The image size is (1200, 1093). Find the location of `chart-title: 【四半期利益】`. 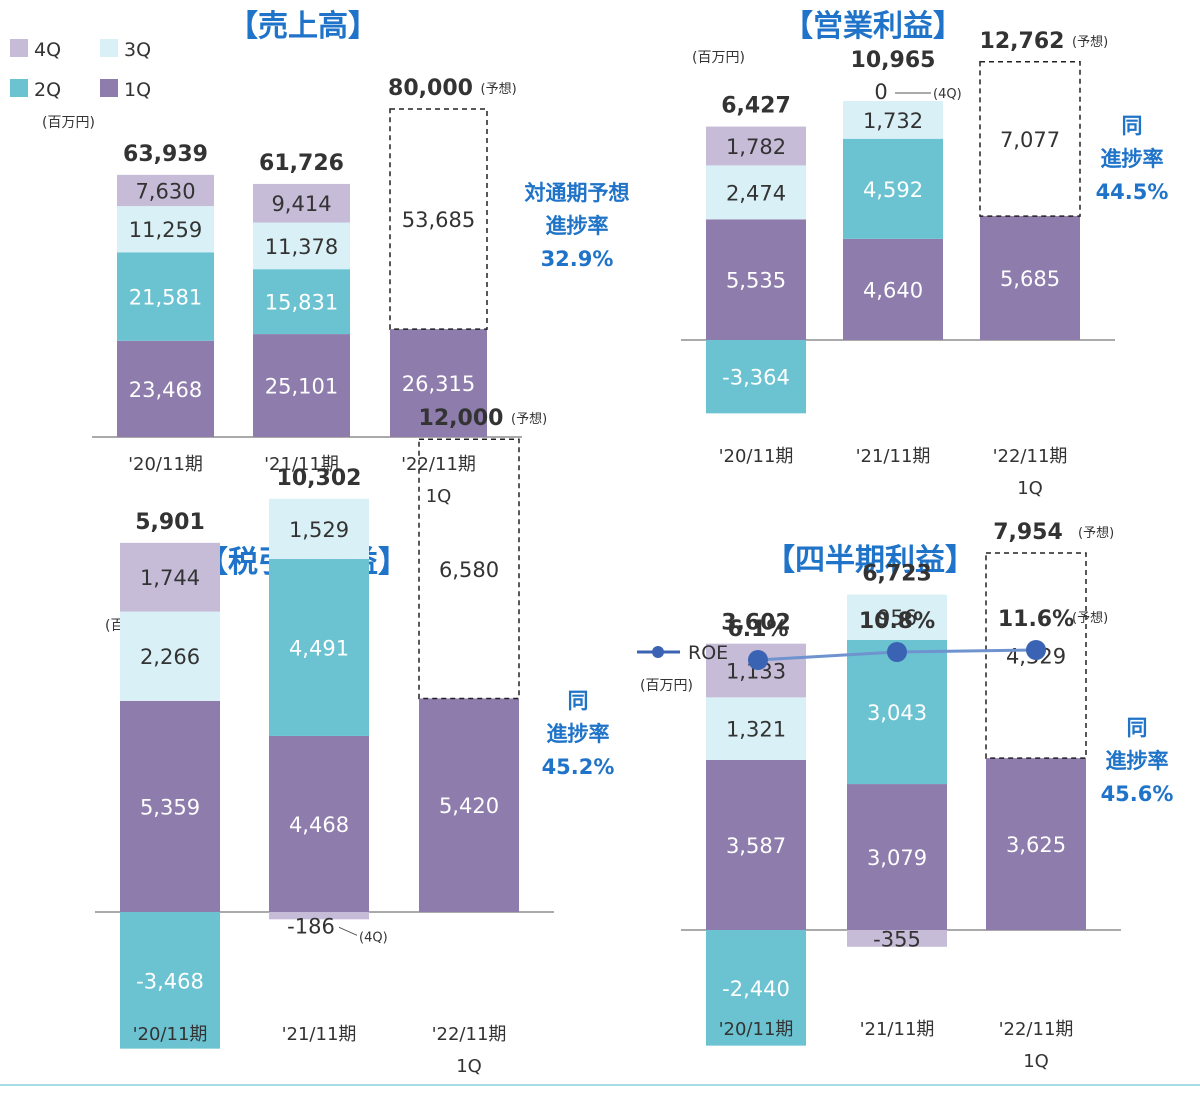

chart-title: 【四半期利益】 is located at coordinates (870, 560).